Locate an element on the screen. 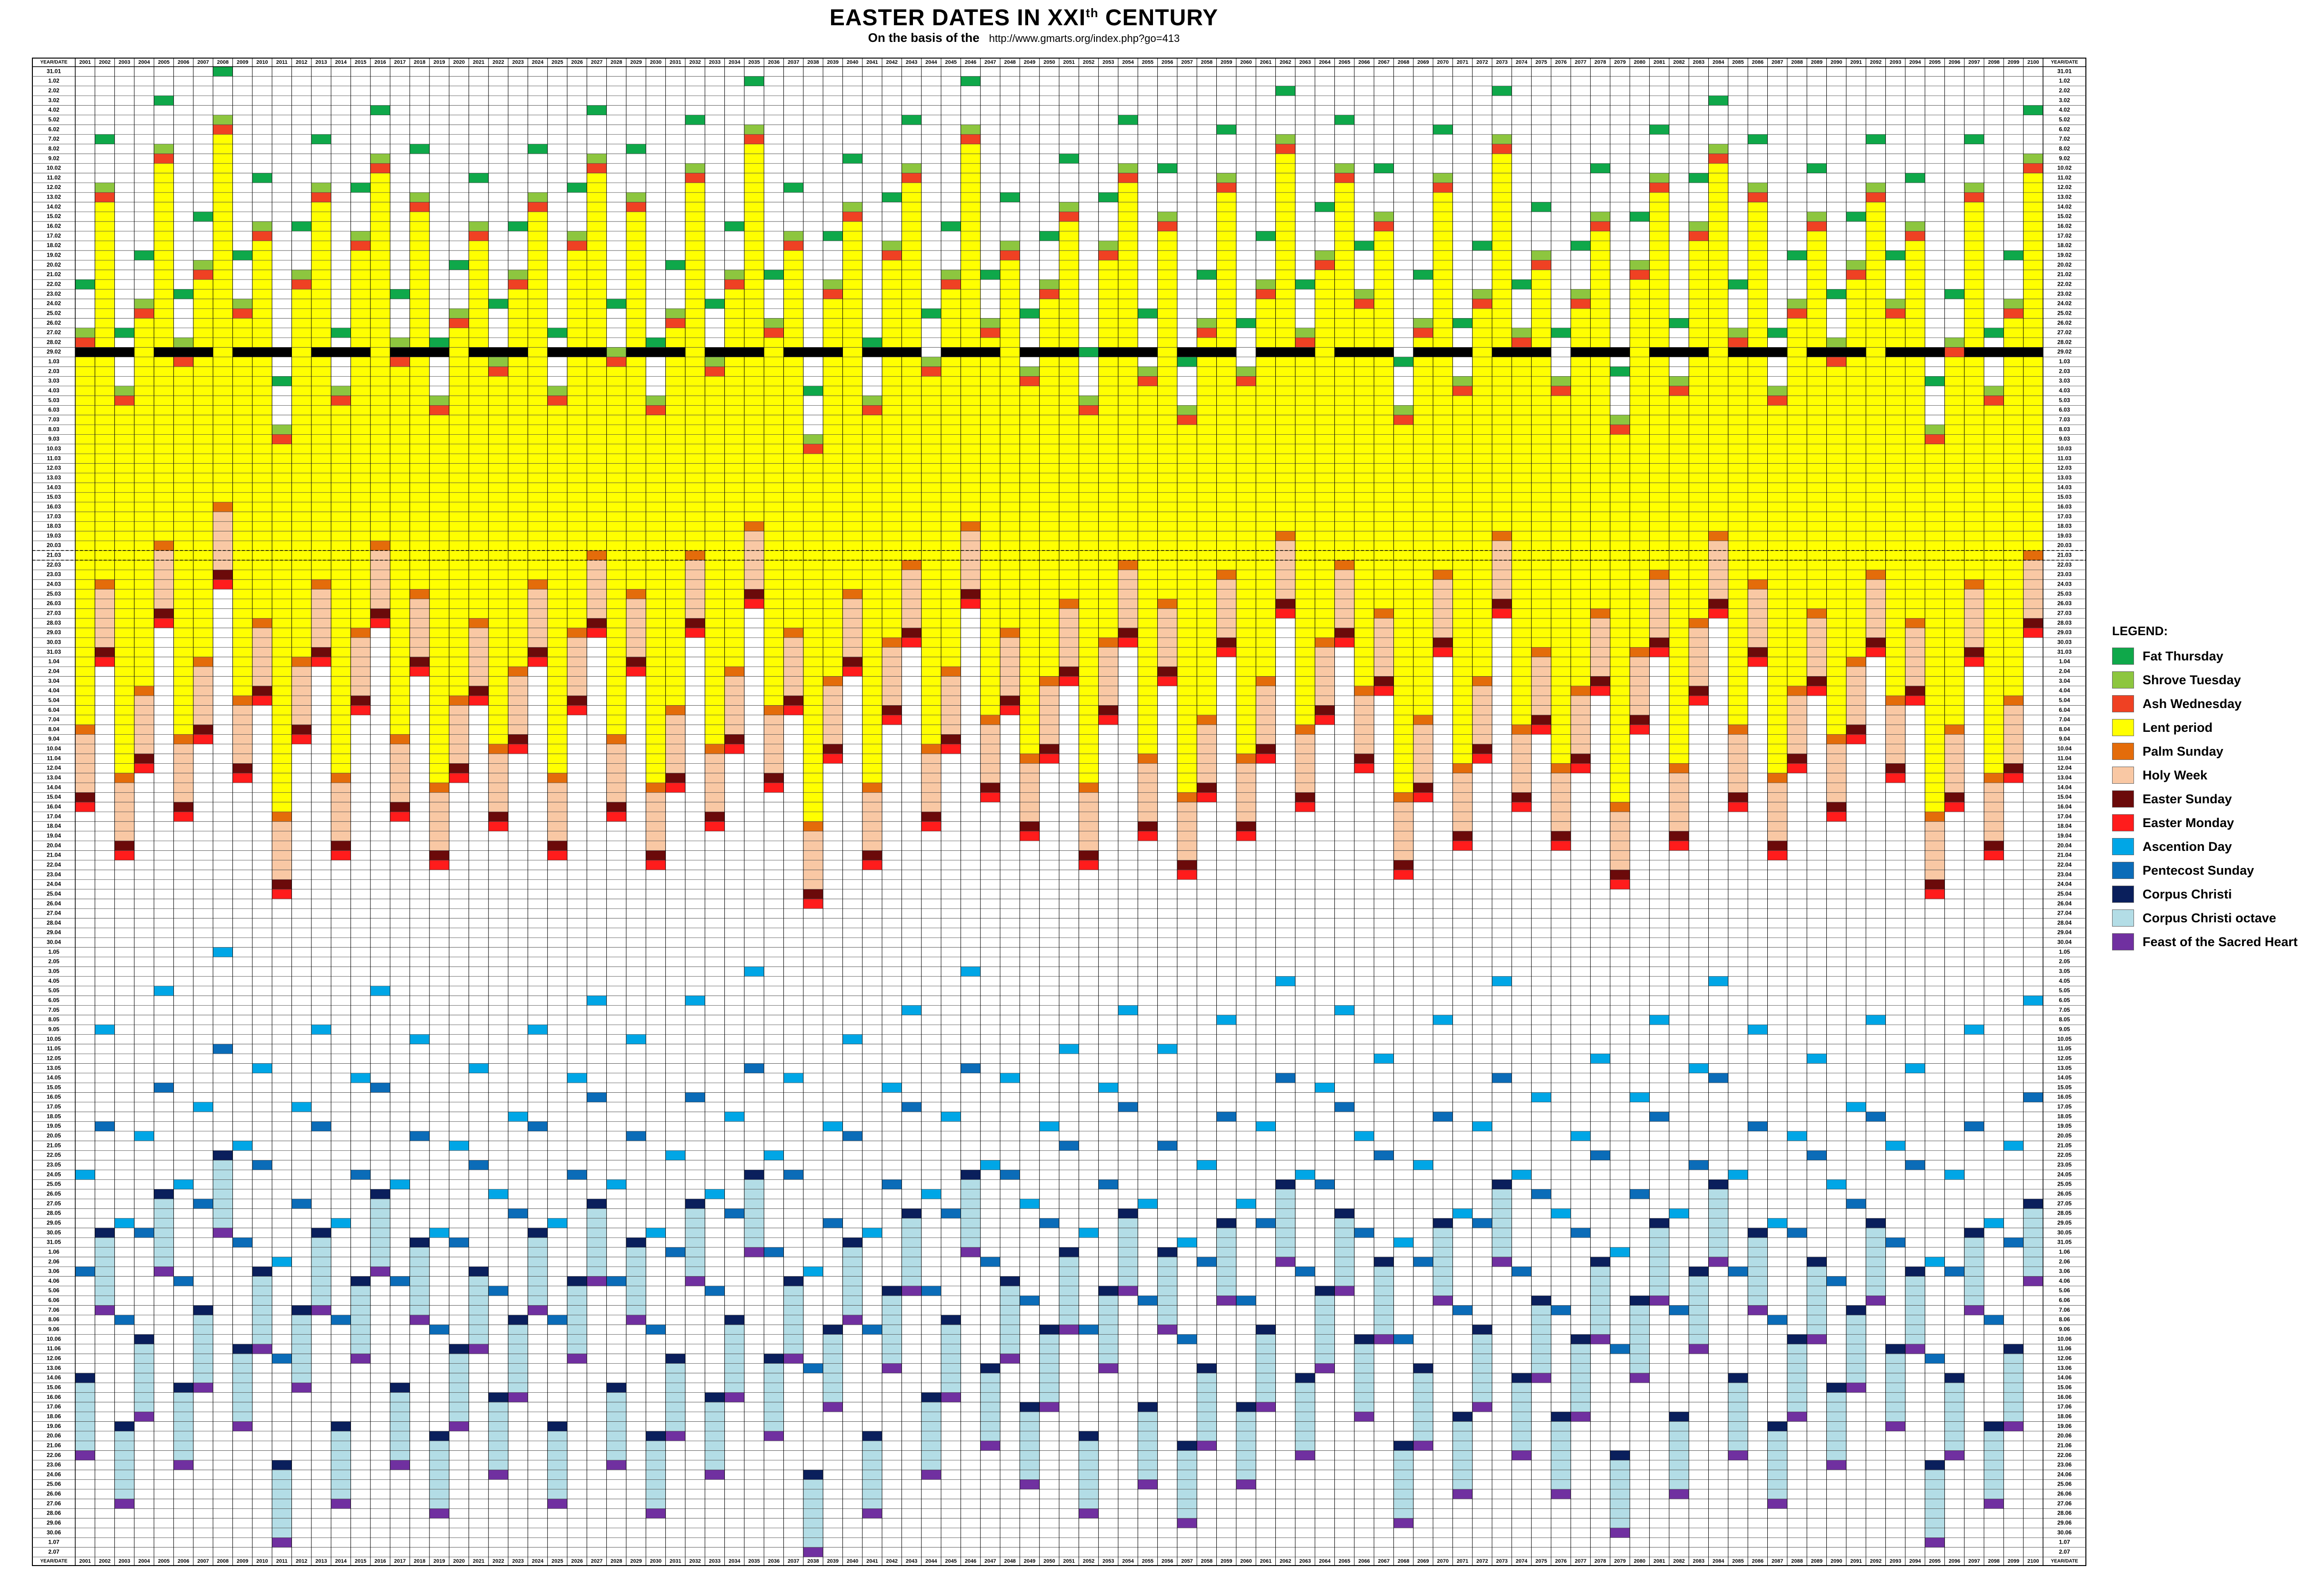 The width and height of the screenshot is (2324, 1577). source-url: http://www.gmarts.org/index.php?go=413 is located at coordinates (1085, 38).